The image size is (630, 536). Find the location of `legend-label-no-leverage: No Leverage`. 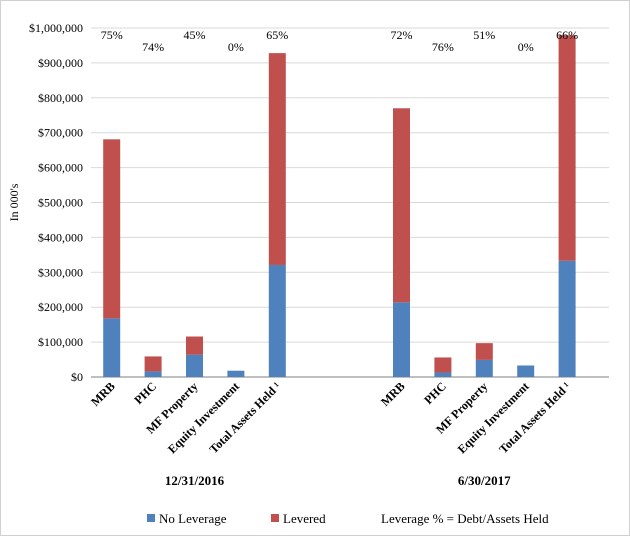

legend-label-no-leverage: No Leverage is located at coordinates (193, 518).